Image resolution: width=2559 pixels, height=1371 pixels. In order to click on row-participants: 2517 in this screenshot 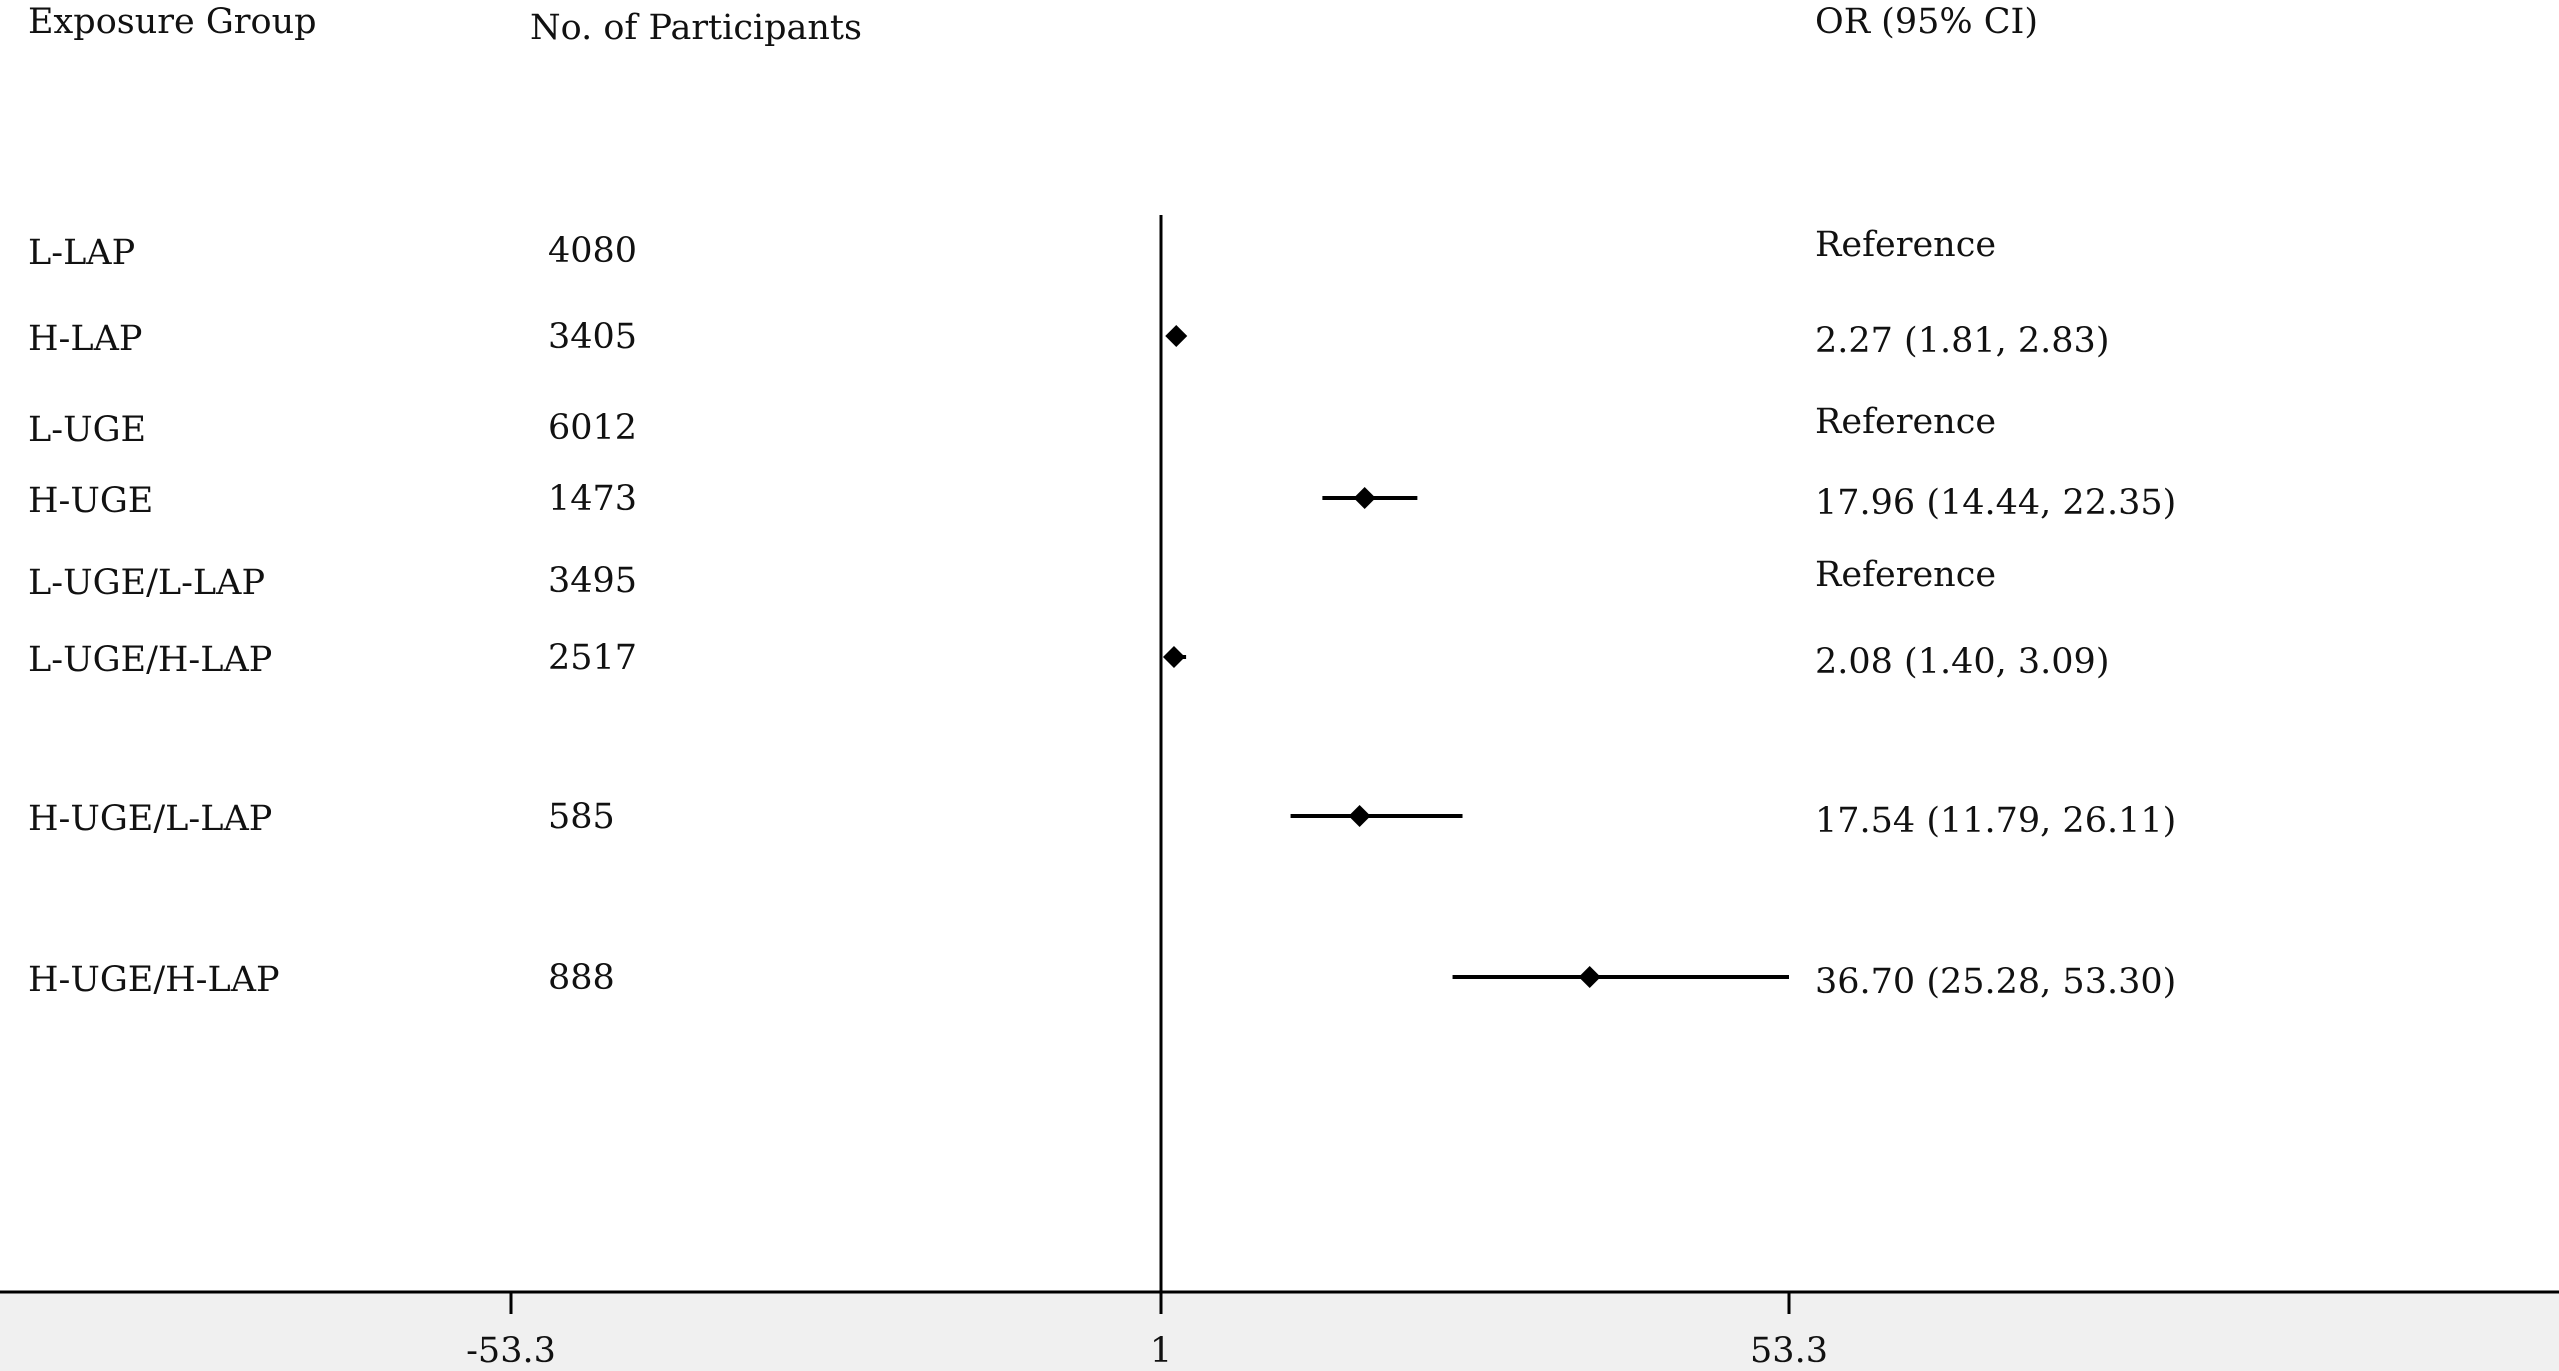, I will do `click(593, 658)`.